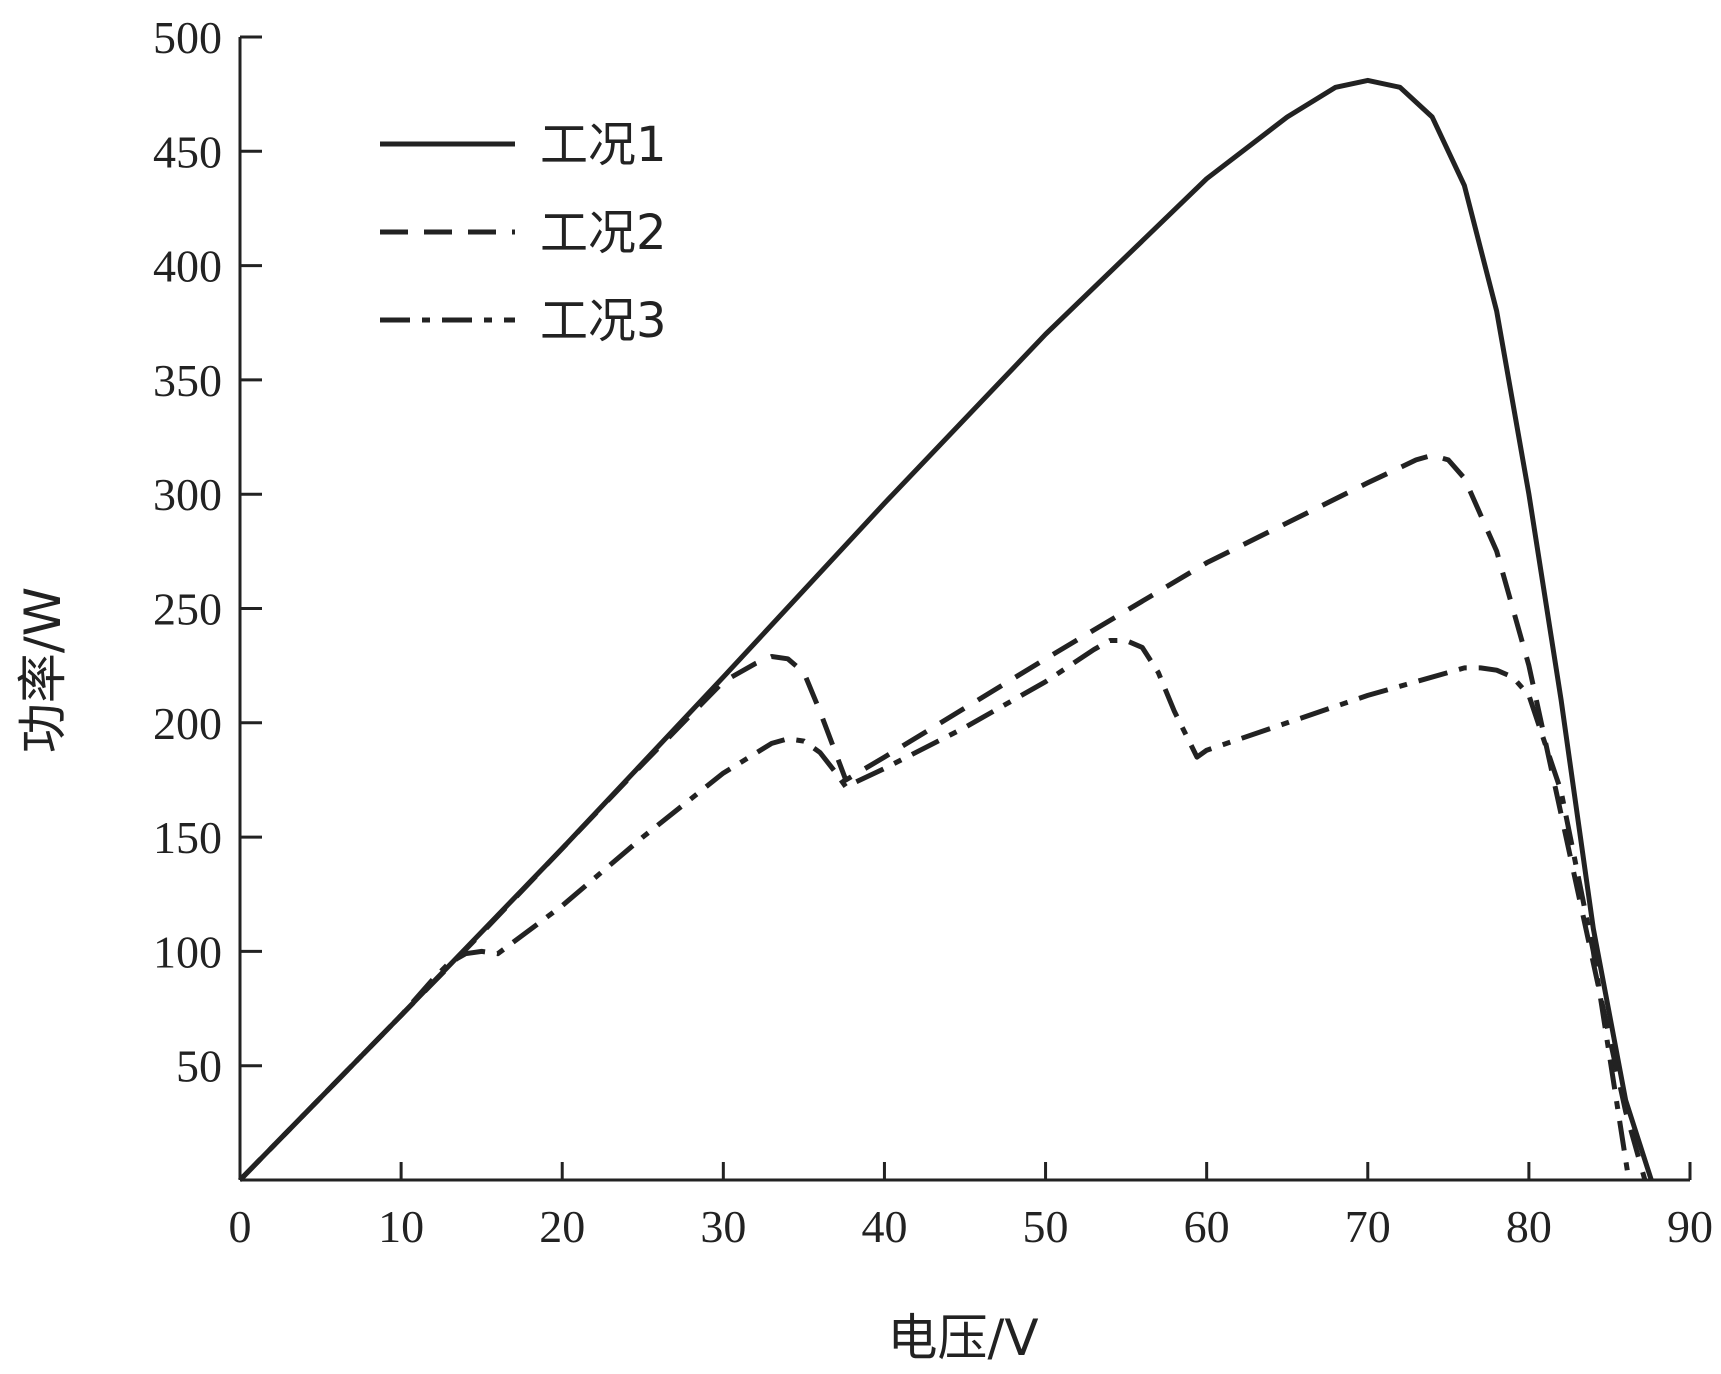 This screenshot has height=1374, width=1721. Describe the element at coordinates (187, 951) in the screenshot. I see `y-tick-label: 100` at that location.